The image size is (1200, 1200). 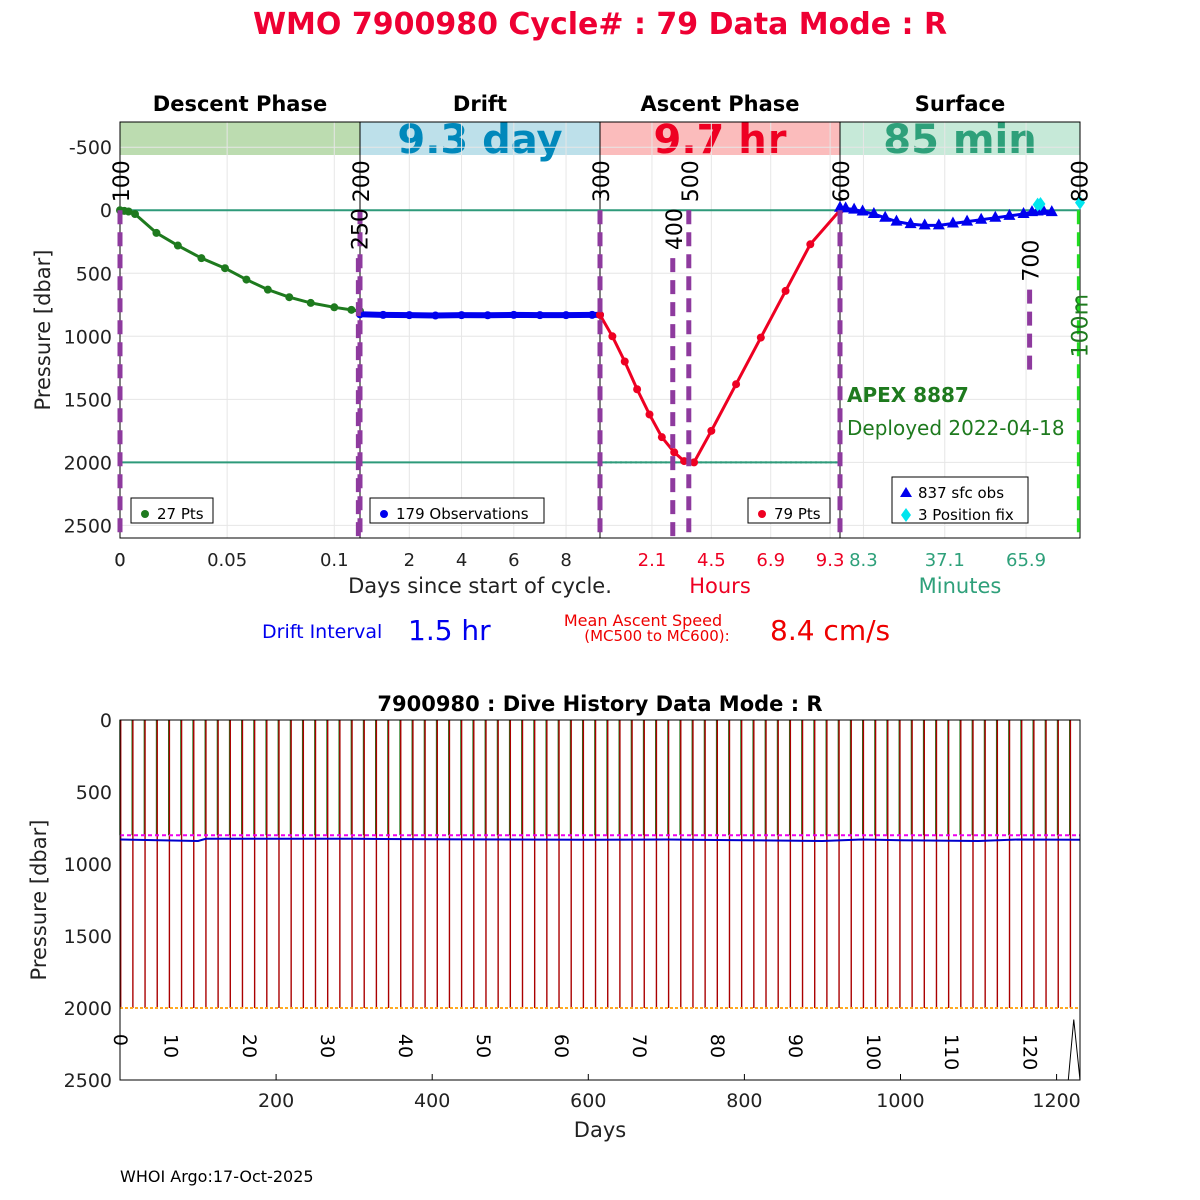 I want to click on position-fix-point, so click(x=1040, y=203).